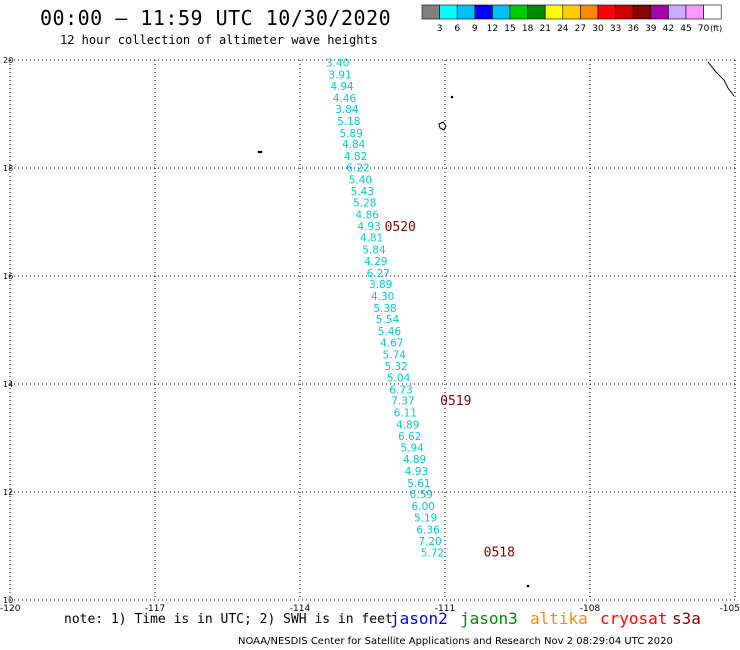 The height and width of the screenshot is (650, 740). What do you see at coordinates (421, 495) in the screenshot?
I see `wave-height-value: 6.59` at bounding box center [421, 495].